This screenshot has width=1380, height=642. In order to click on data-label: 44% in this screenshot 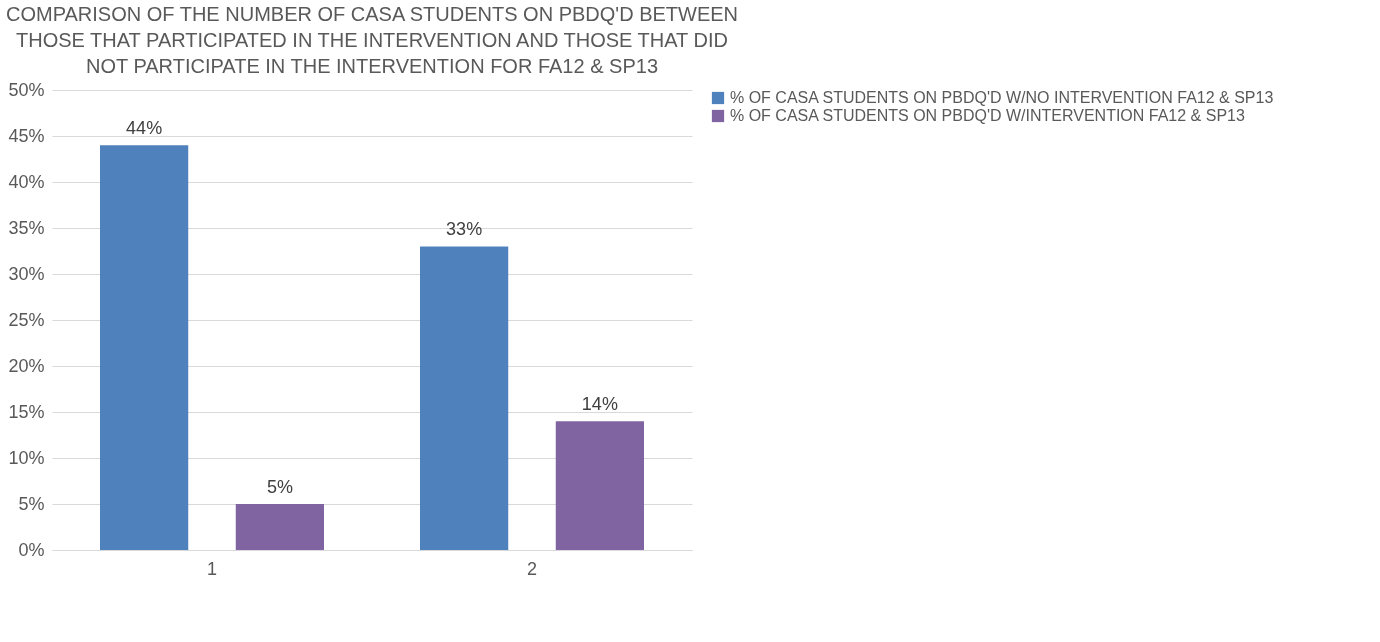, I will do `click(144, 128)`.